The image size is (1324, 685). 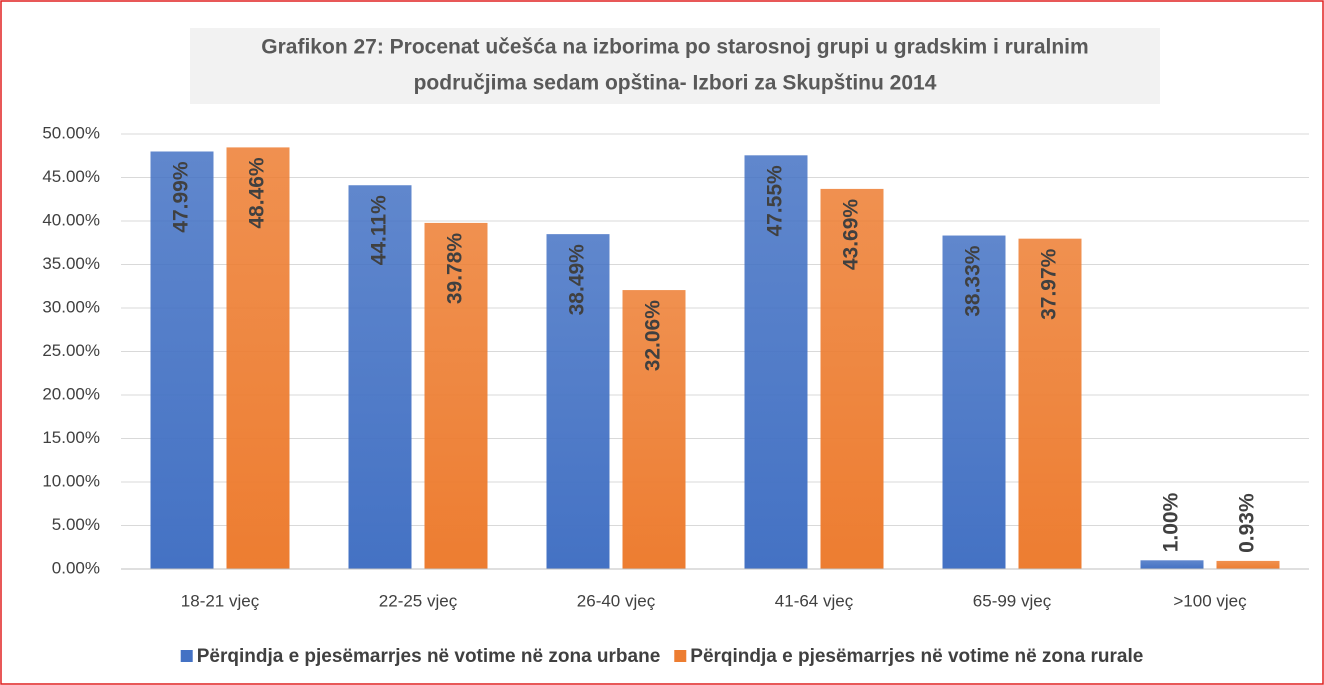 I want to click on data-label: 44.11%, so click(x=379, y=230).